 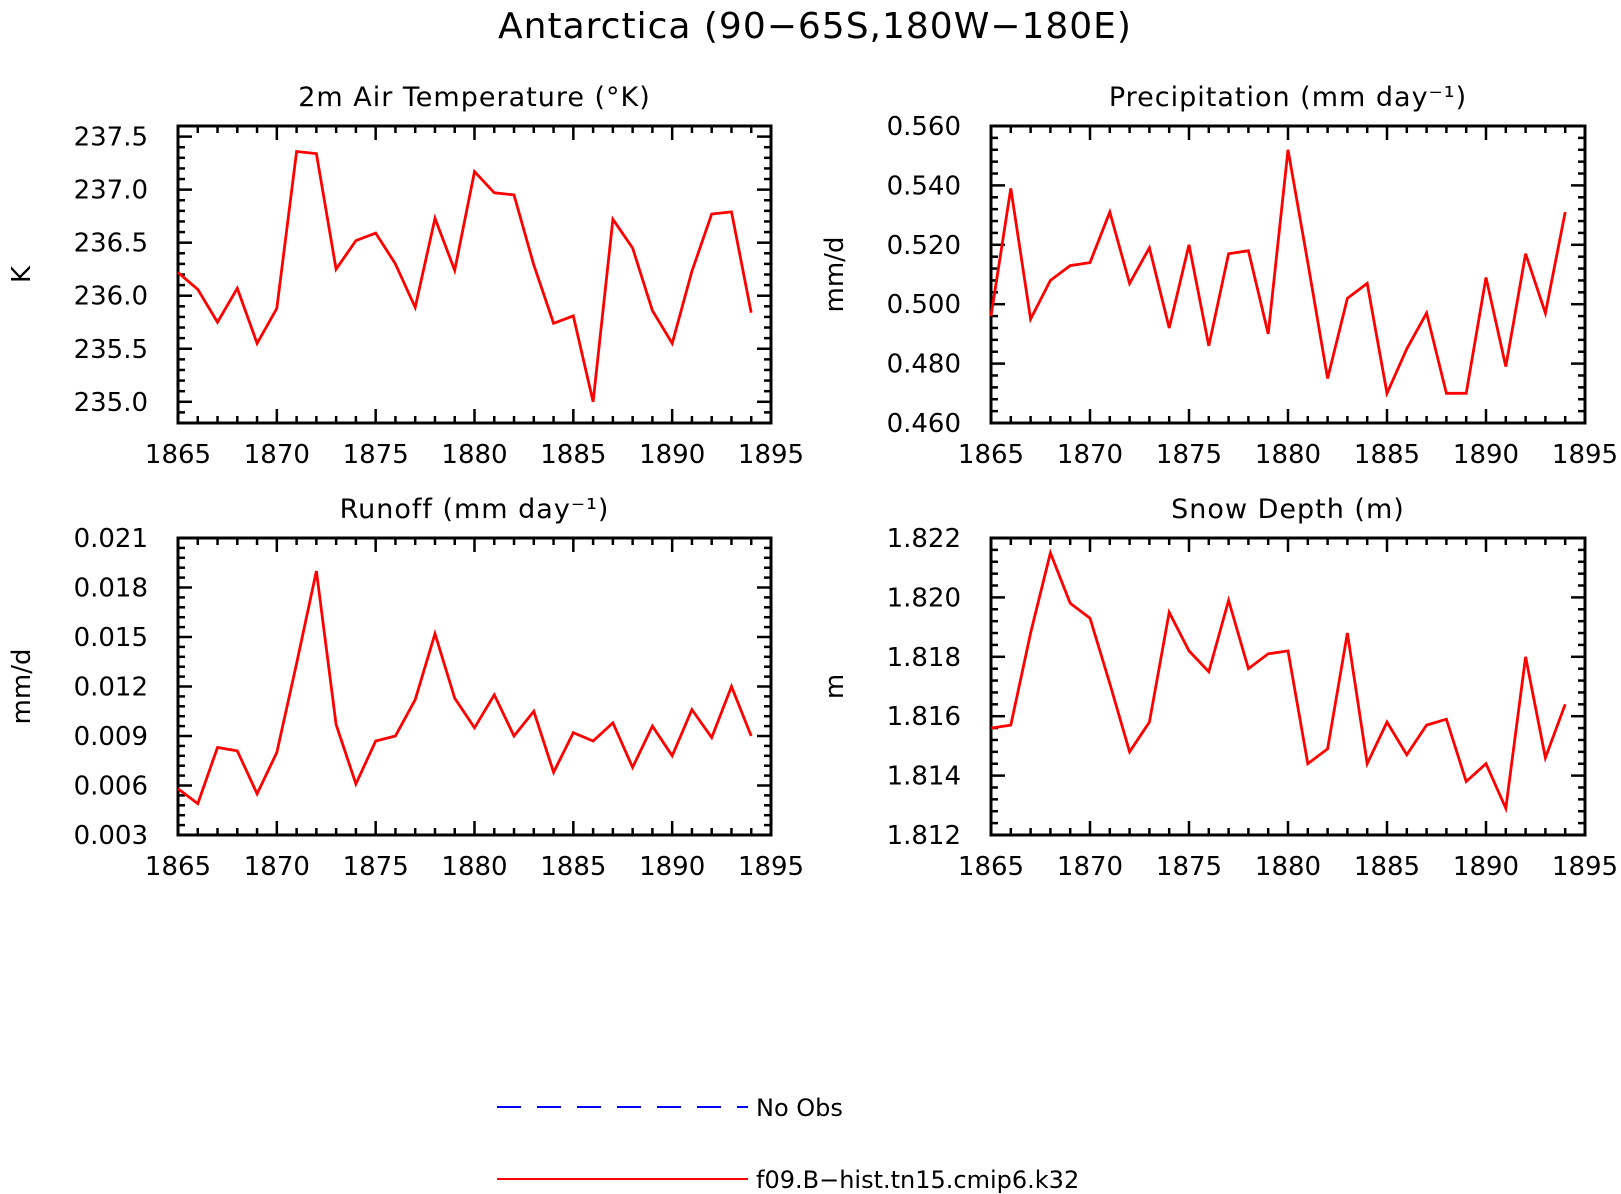 What do you see at coordinates (1288, 509) in the screenshot?
I see `panel-title-snow-depth: Snow Depth (m)` at bounding box center [1288, 509].